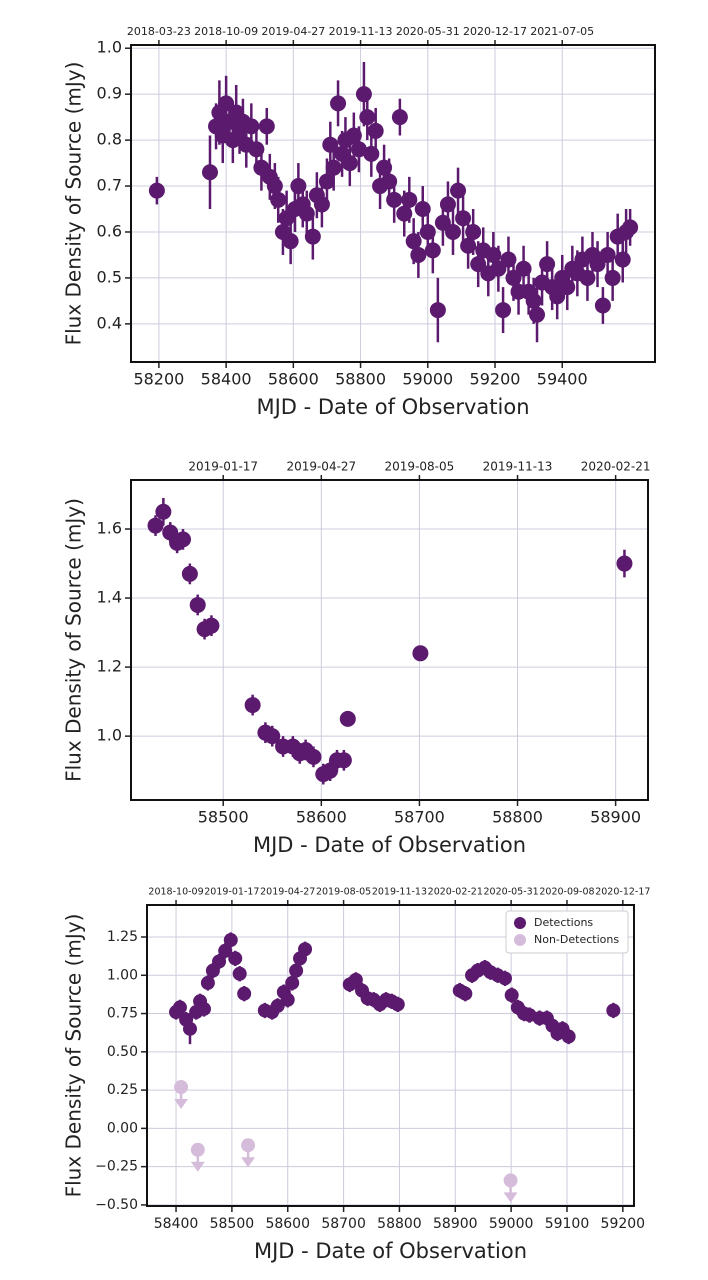 The height and width of the screenshot is (1280, 708). What do you see at coordinates (109, 47) in the screenshot?
I see `y-tick-label: 1.0` at bounding box center [109, 47].